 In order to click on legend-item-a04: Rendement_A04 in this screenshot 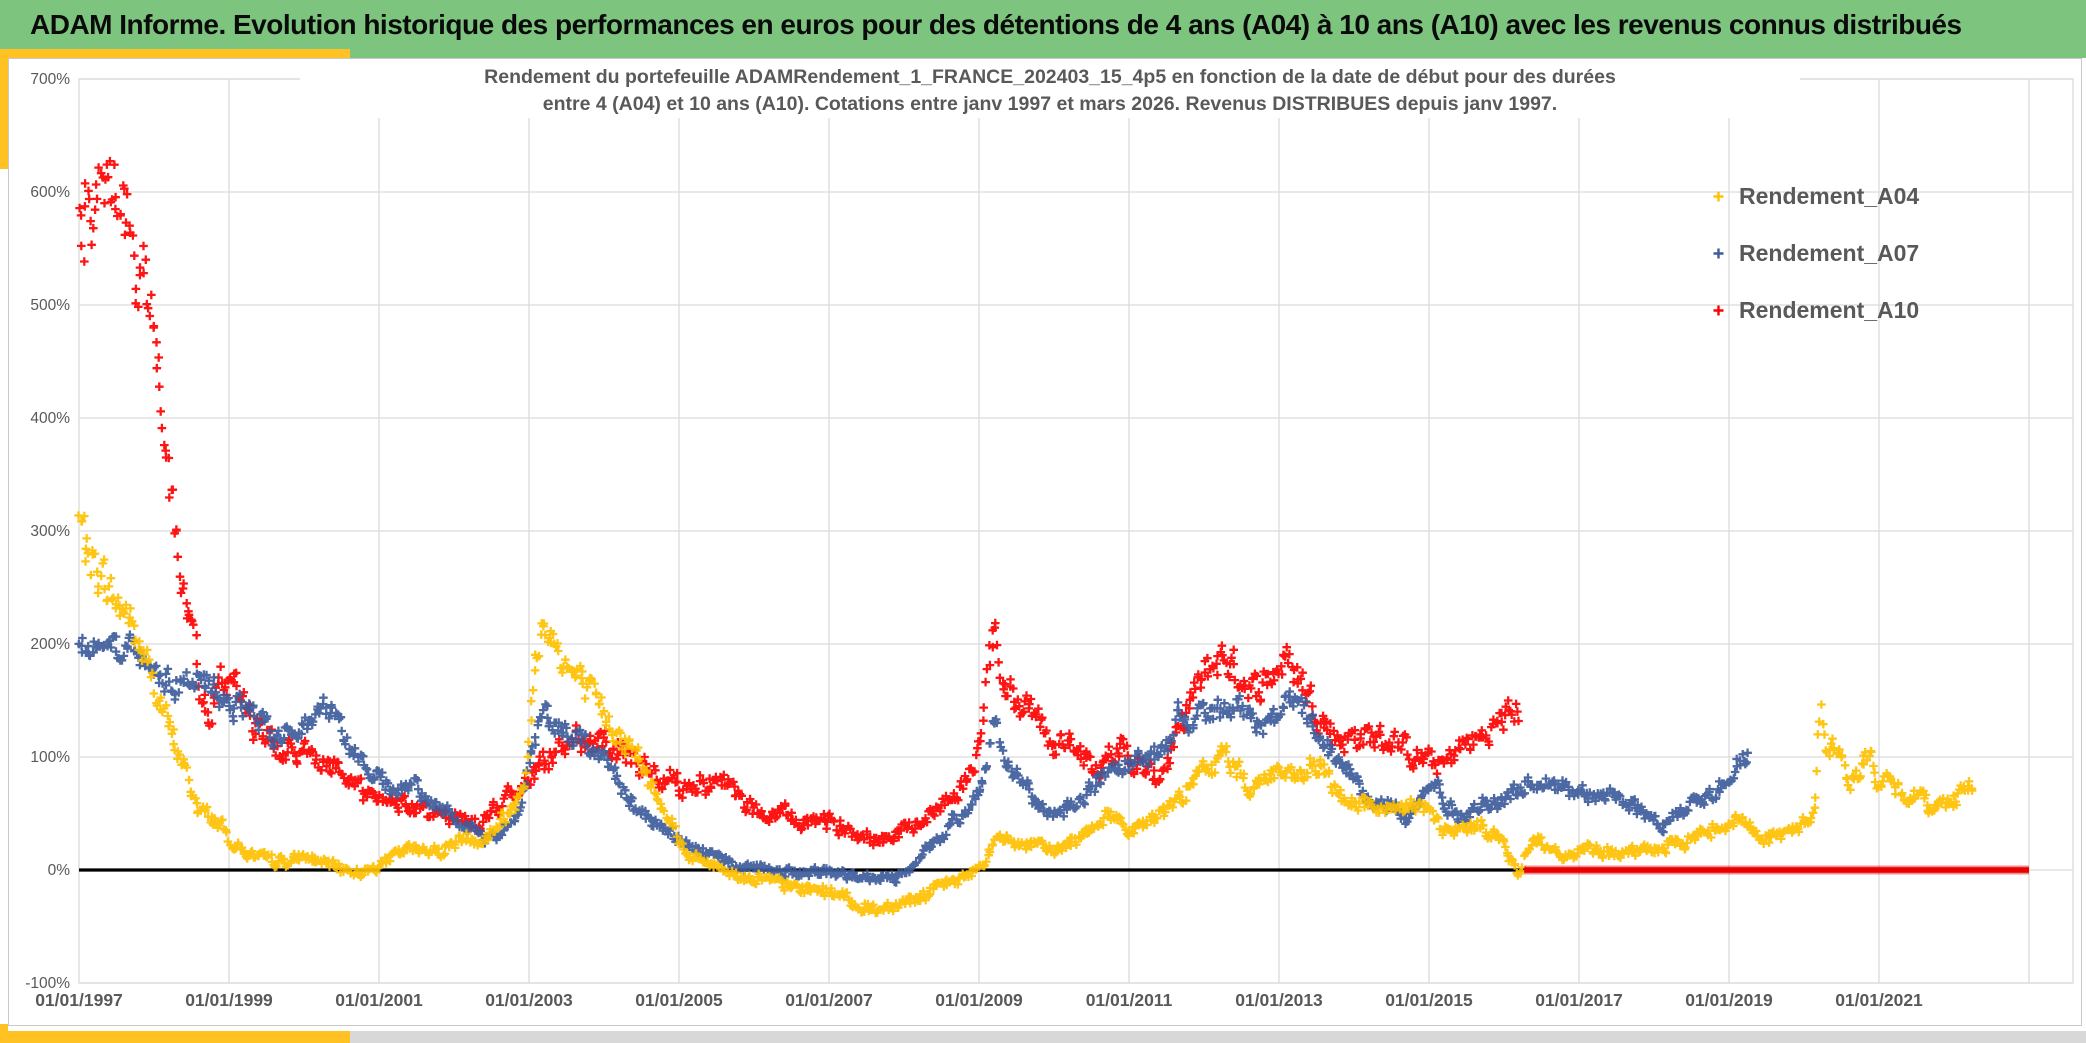, I will do `click(1815, 196)`.